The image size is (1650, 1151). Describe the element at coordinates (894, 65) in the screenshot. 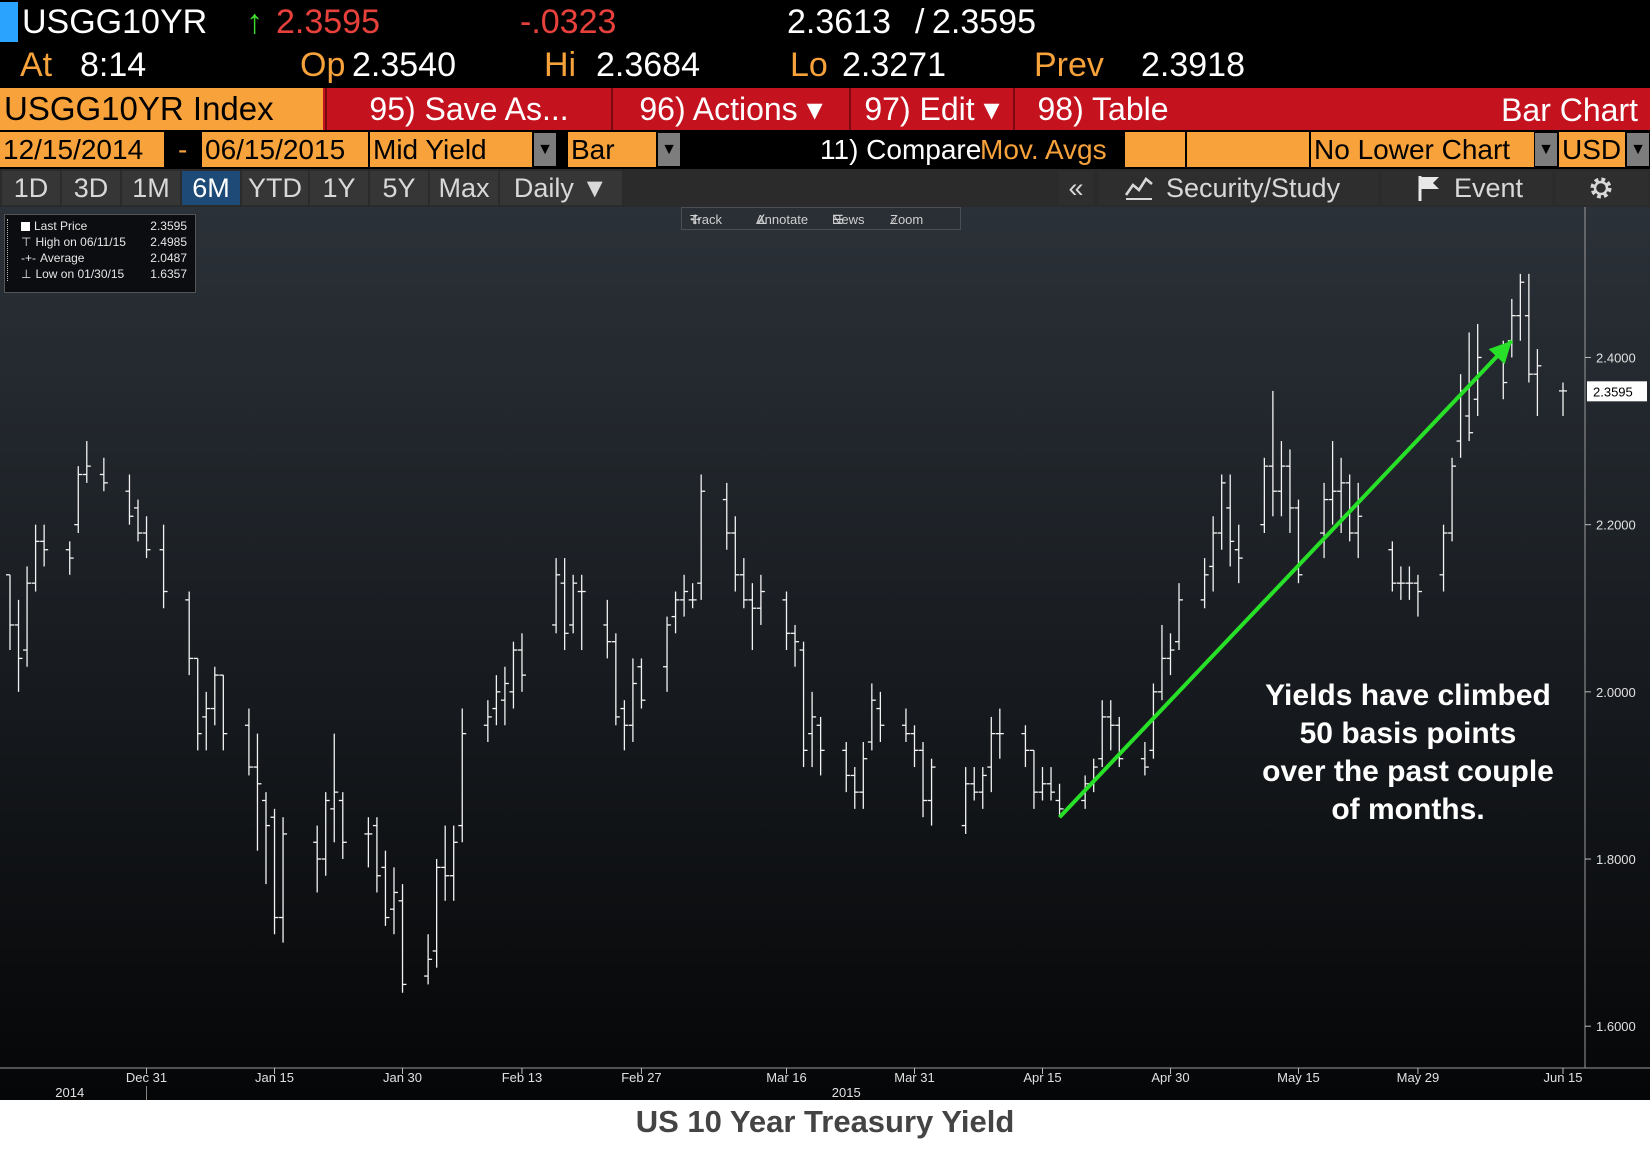

I see `low-value: 2.3271` at that location.